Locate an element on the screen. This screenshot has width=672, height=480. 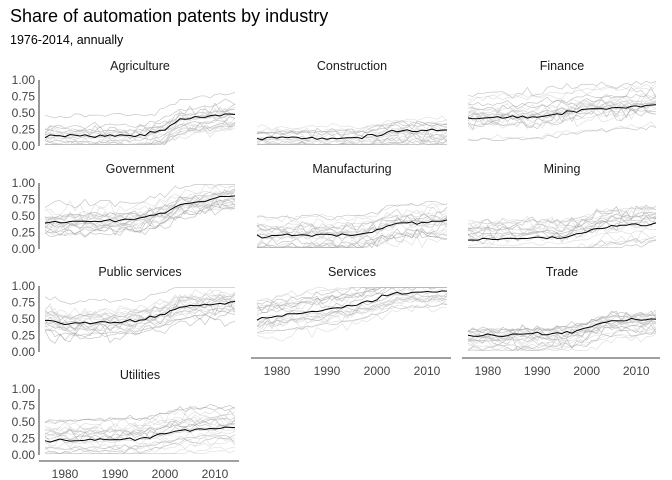
strip-label-construction: Construction is located at coordinates (352, 66).